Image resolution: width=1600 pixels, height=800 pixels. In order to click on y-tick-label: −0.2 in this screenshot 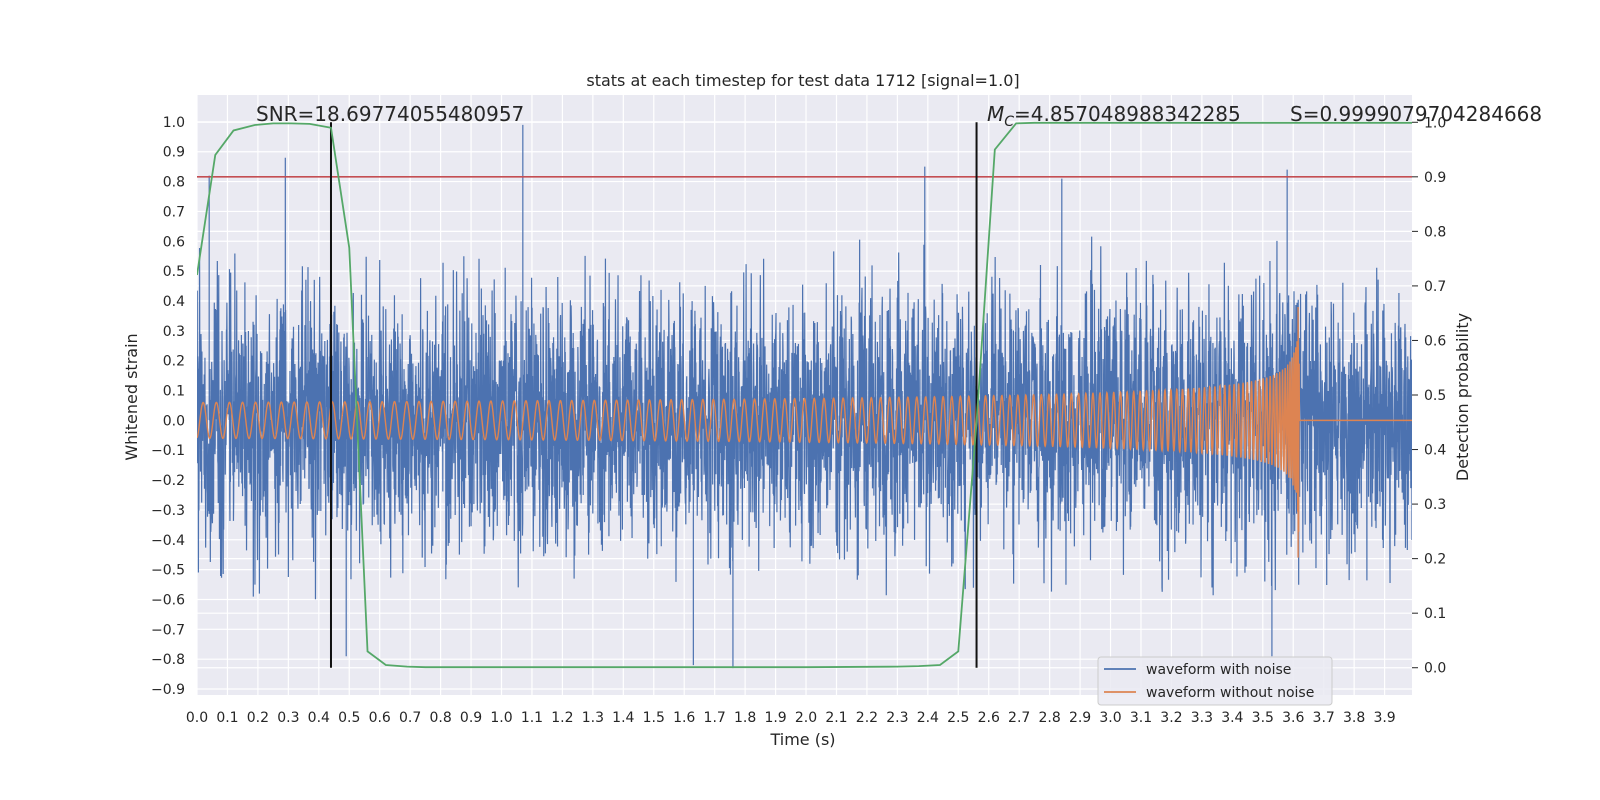, I will do `click(168, 481)`.